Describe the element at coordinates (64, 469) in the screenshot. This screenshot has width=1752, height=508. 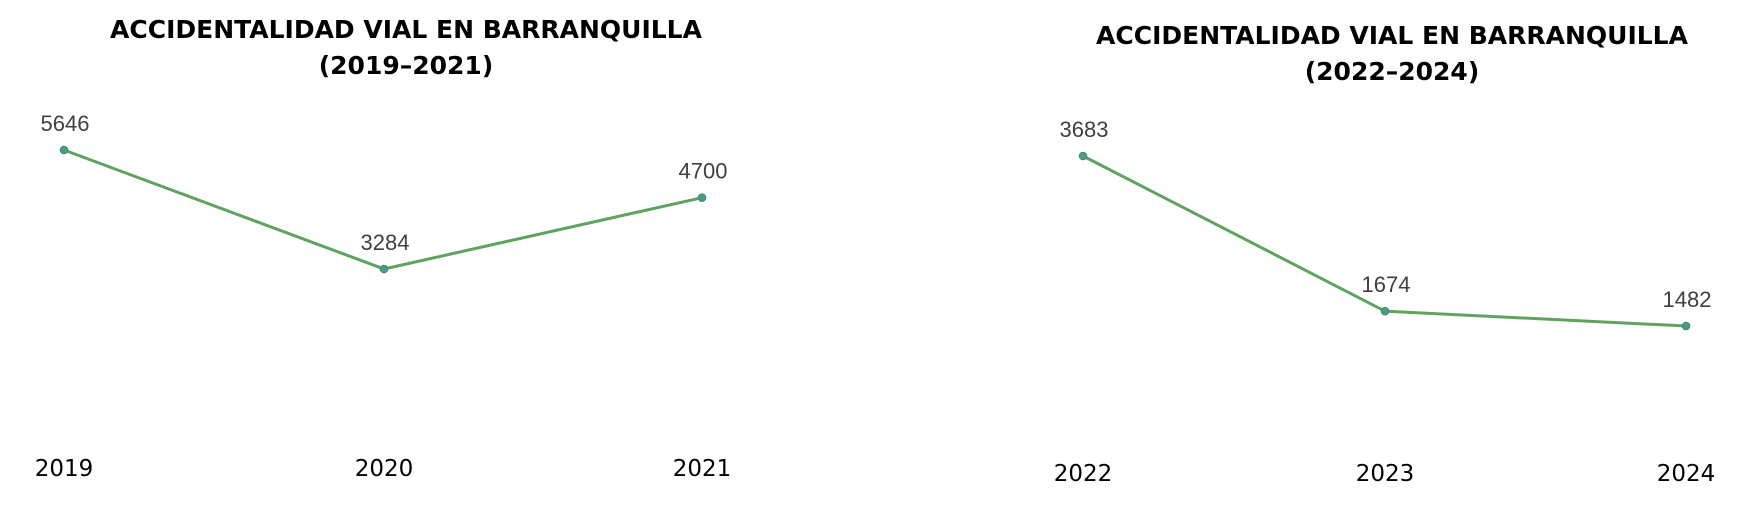
I see `x-tick-label-2019: 2019` at that location.